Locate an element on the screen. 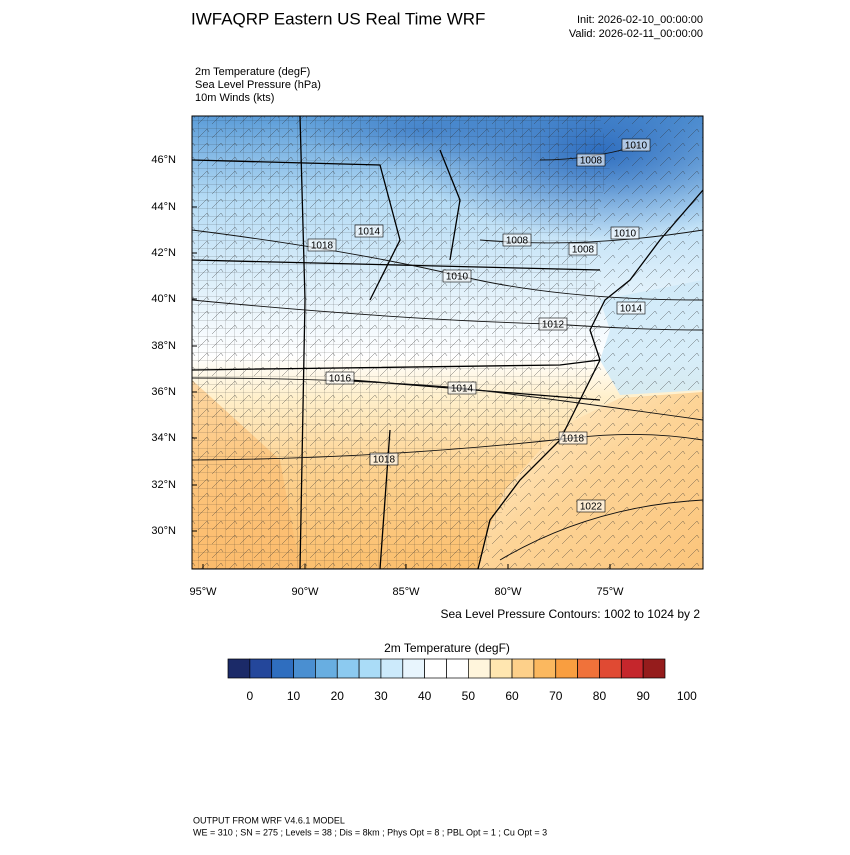  field-label: 10m Winds (kts) is located at coordinates (234, 98).